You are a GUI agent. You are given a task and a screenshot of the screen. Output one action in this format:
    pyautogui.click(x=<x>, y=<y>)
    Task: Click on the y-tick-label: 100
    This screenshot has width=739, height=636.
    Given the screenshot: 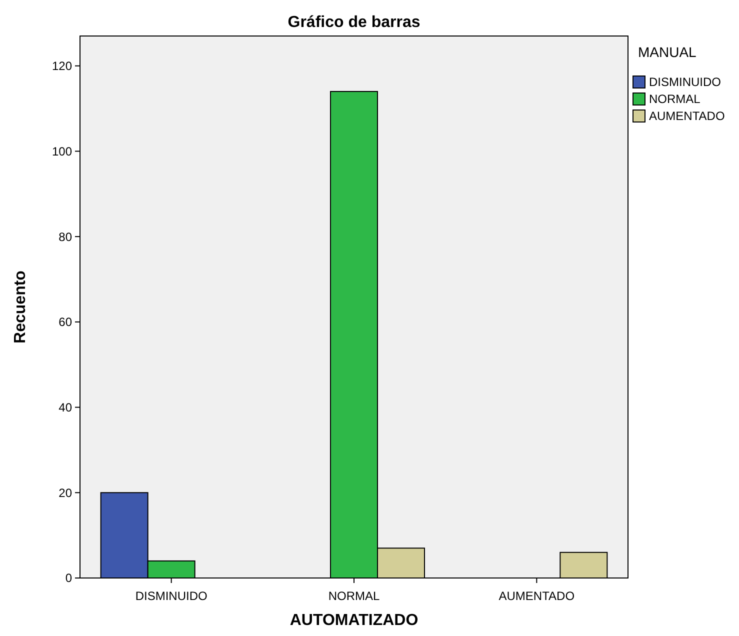 What is the action you would take?
    pyautogui.click(x=62, y=151)
    